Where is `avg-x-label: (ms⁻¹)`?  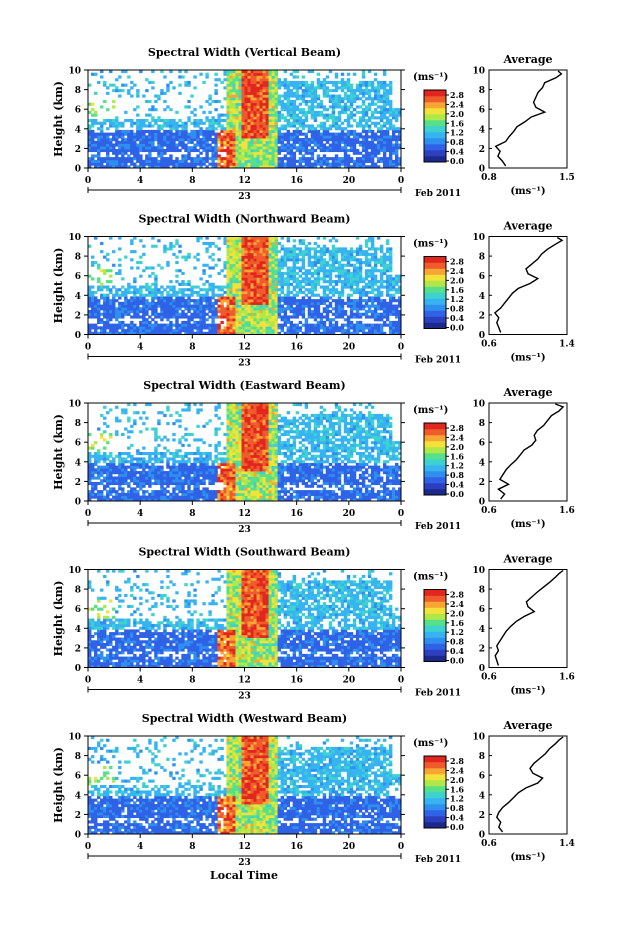
avg-x-label: (ms⁻¹) is located at coordinates (527, 191).